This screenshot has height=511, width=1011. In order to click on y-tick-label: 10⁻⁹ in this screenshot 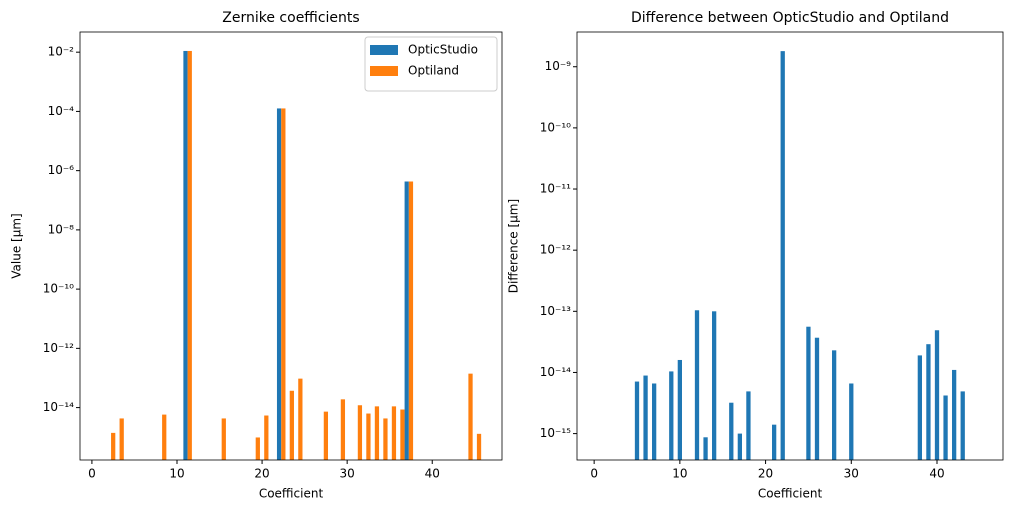, I will do `click(558, 66)`.